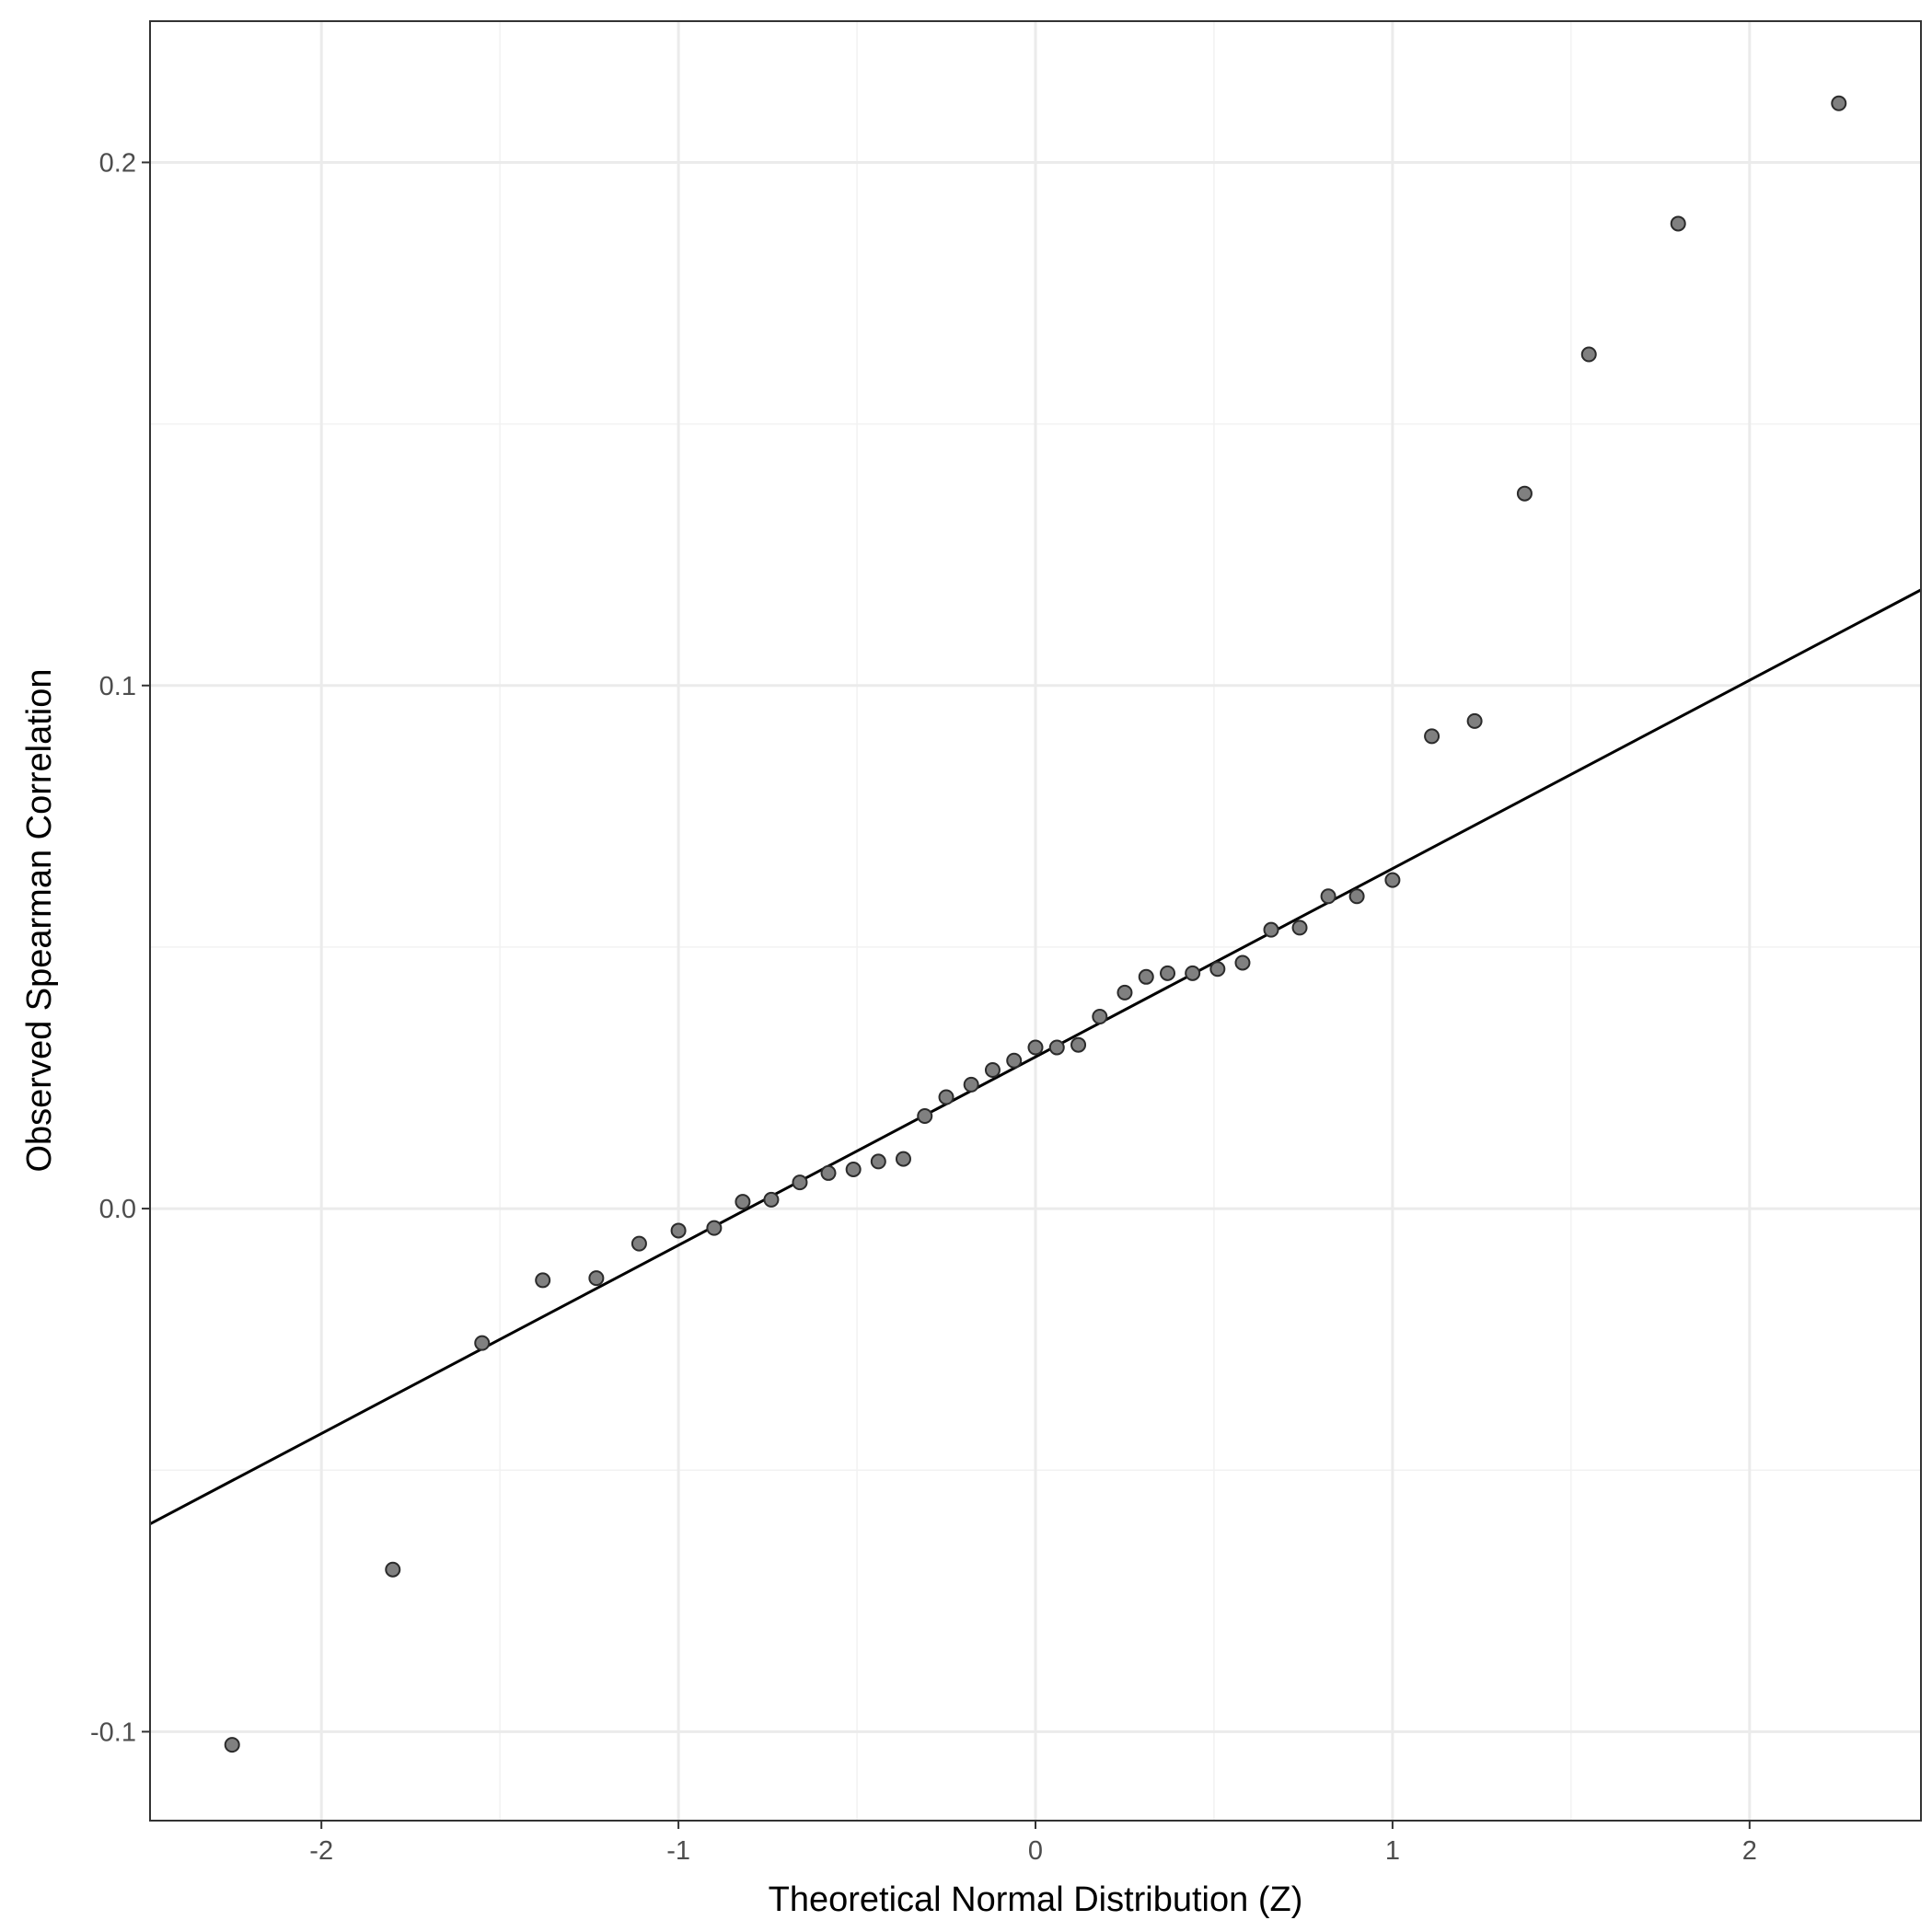 The image size is (1932, 1932). I want to click on y-axis-title: Observed Spearman Correlation, so click(40, 920).